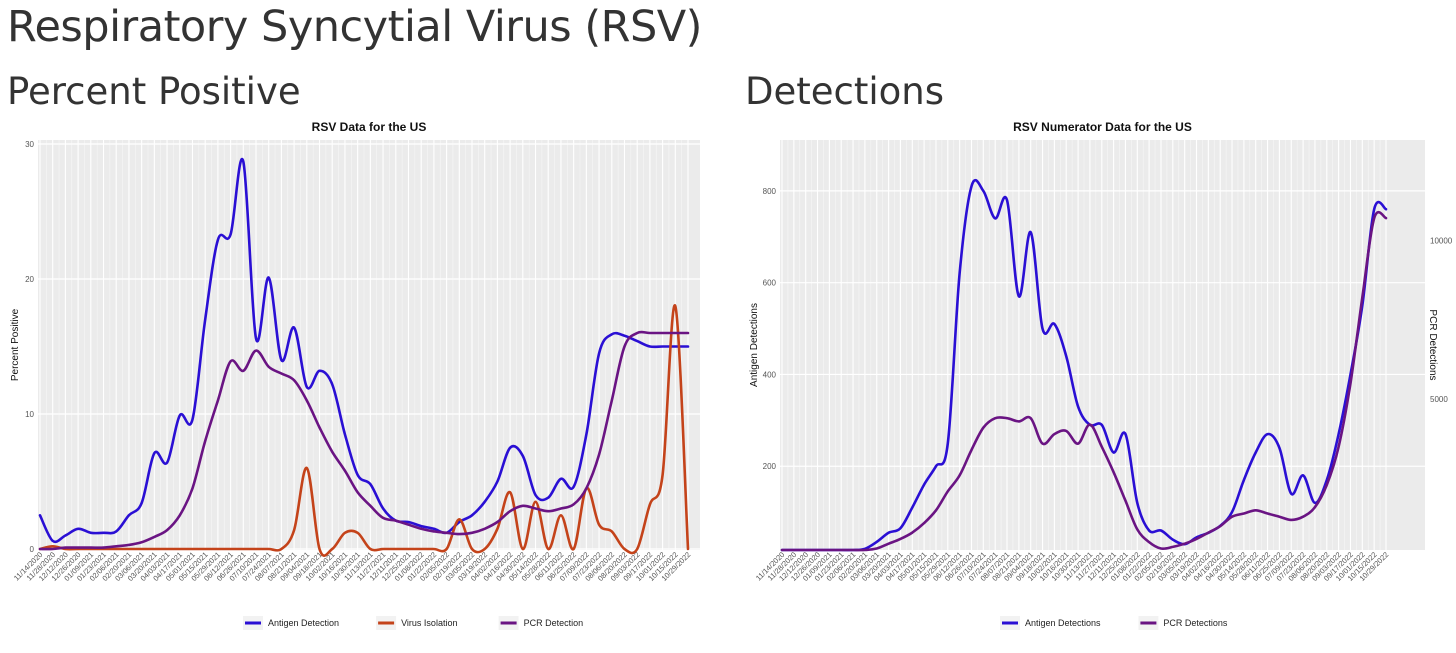  I want to click on chart-title: RSV Data for the US, so click(369, 127).